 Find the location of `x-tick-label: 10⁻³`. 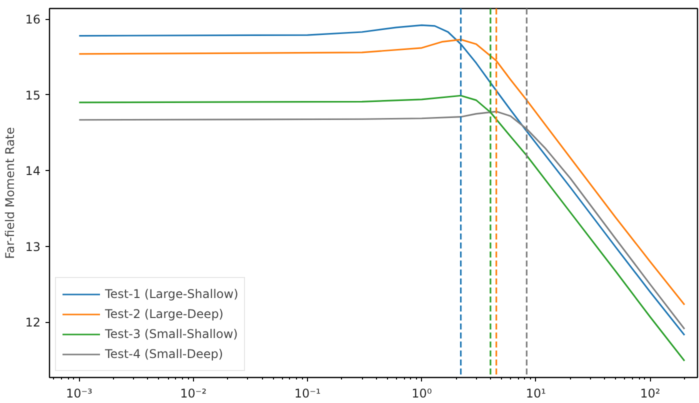

x-tick-label: 10⁻³ is located at coordinates (79, 393).